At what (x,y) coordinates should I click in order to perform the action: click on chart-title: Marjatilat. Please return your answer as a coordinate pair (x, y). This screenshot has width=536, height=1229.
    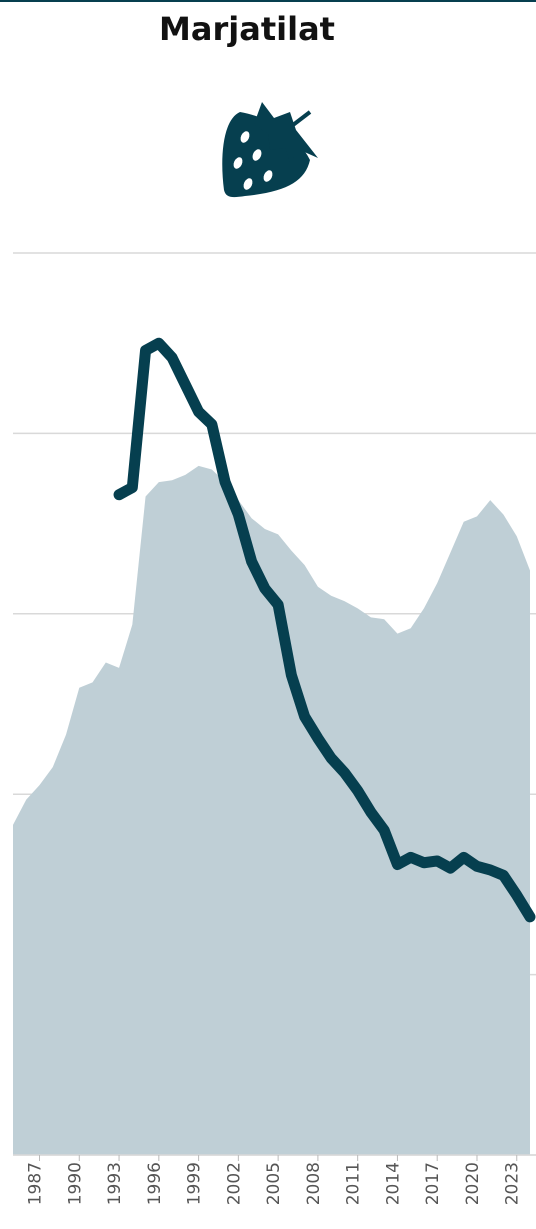
    Looking at the image, I should click on (247, 29).